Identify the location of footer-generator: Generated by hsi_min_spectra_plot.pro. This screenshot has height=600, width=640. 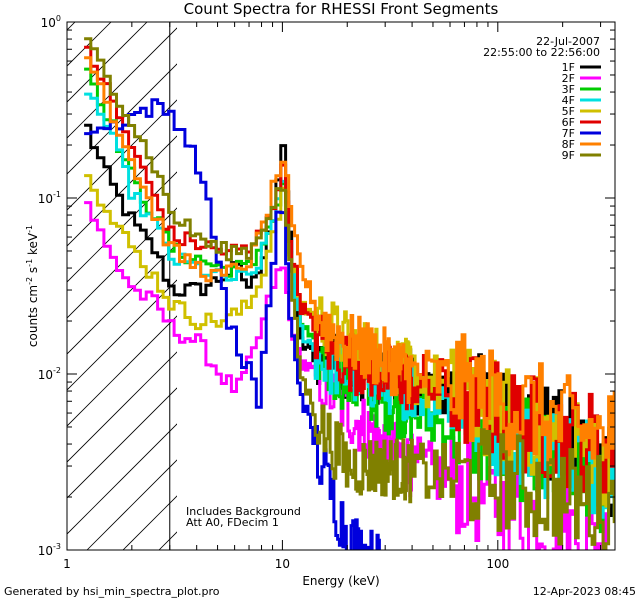
(112, 591).